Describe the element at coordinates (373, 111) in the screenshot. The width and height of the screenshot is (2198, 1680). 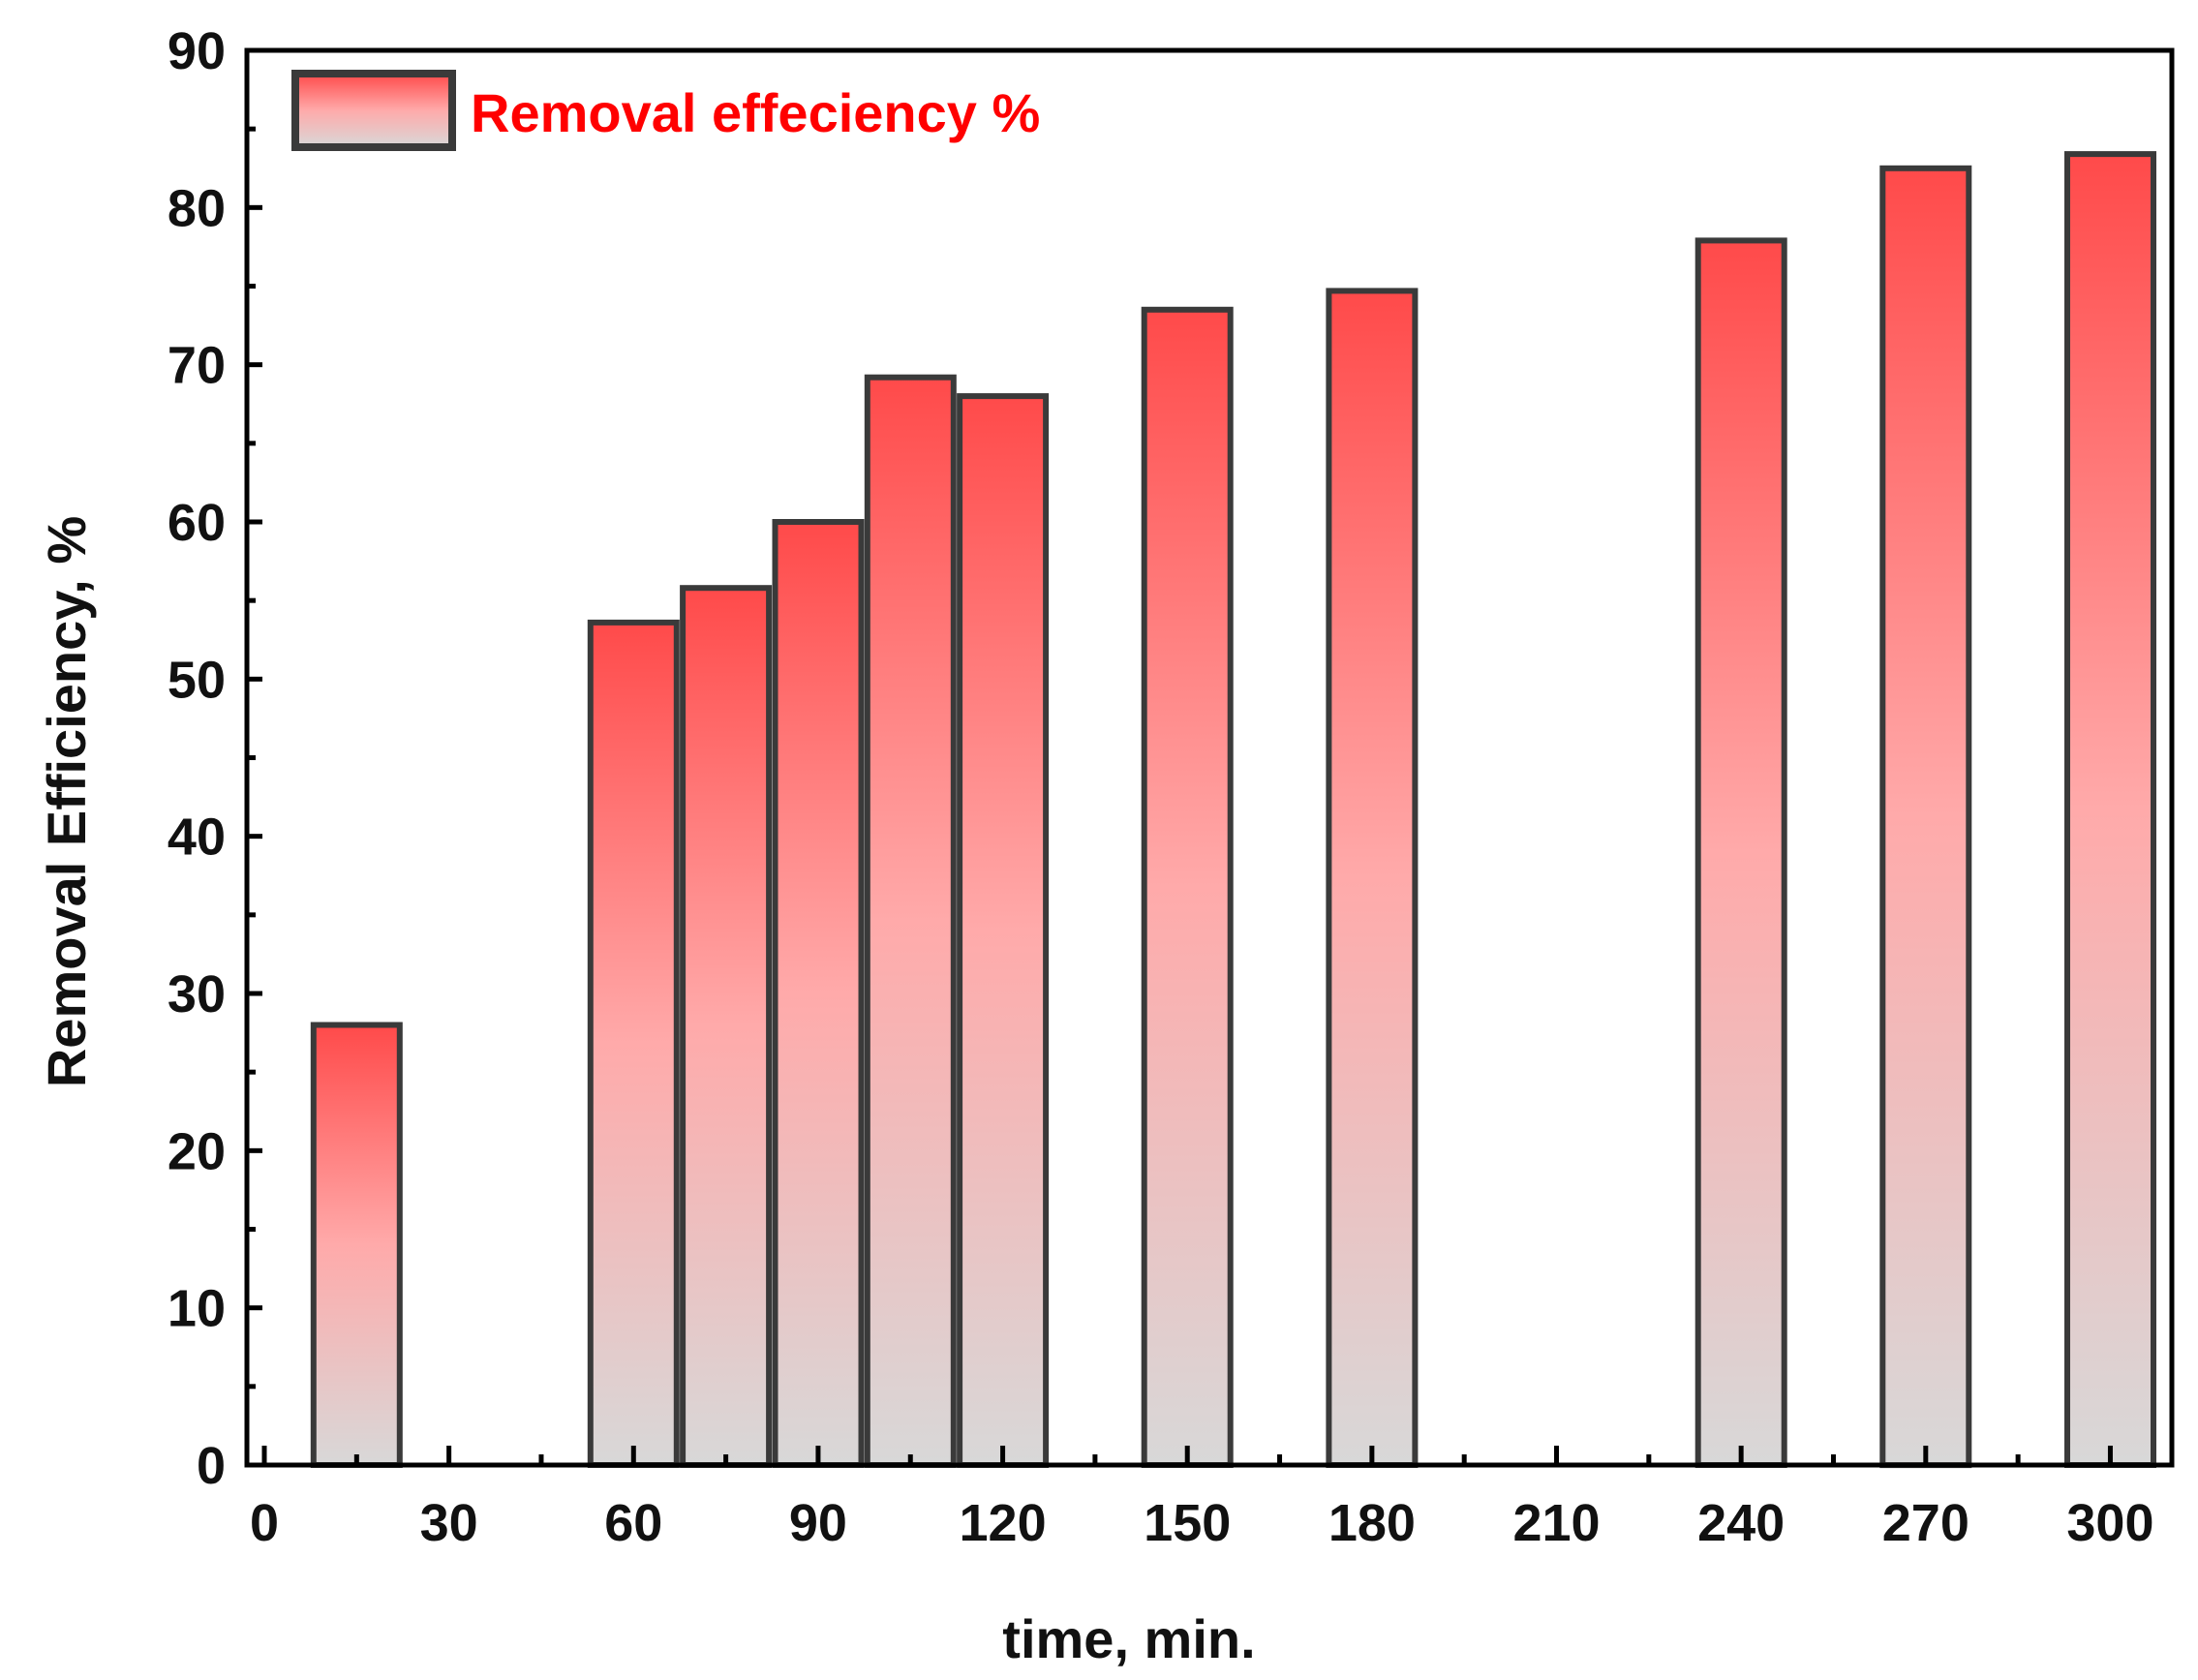
I see `legend-swatch` at that location.